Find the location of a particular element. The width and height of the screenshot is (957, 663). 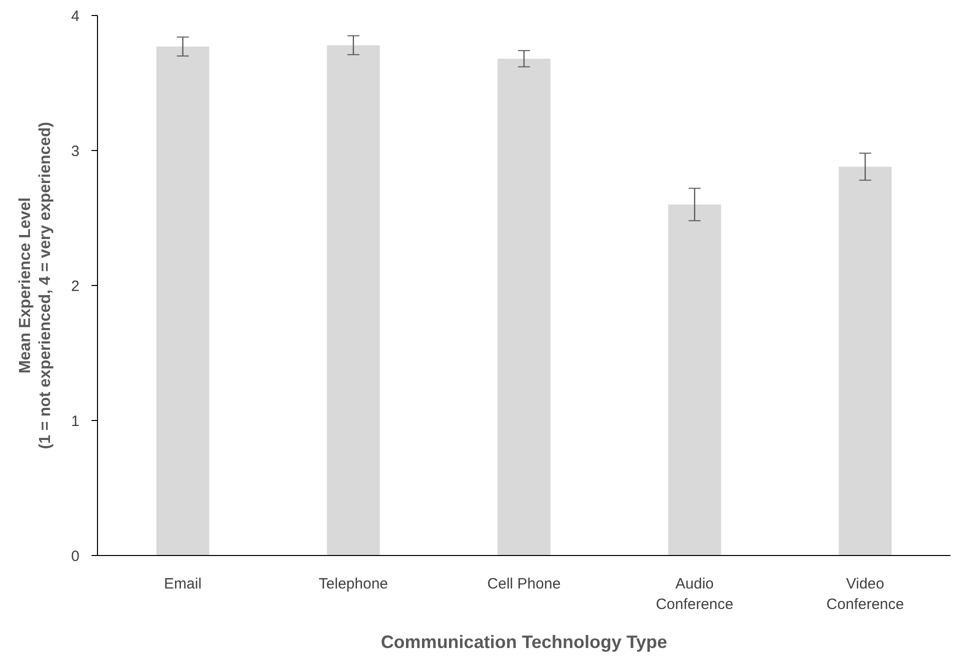

y-tick-label: 4 is located at coordinates (75, 16).